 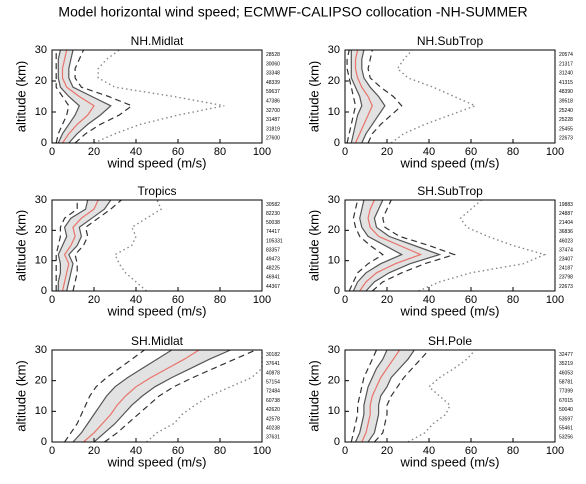 I want to click on sample-count: 20574, so click(x=566, y=55).